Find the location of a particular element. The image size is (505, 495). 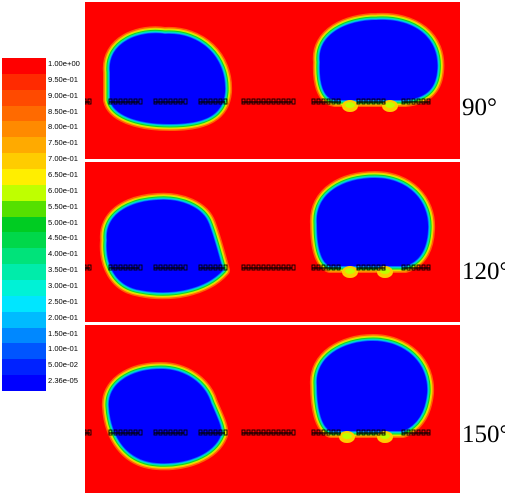

legend-label: 5.00e-02 is located at coordinates (63, 365).